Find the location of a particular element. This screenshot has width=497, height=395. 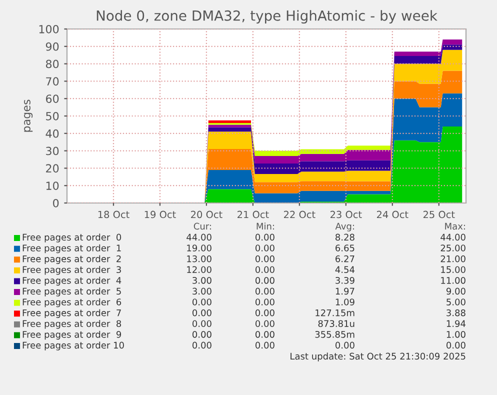

x-tick-label: 21 Oct is located at coordinates (253, 214).